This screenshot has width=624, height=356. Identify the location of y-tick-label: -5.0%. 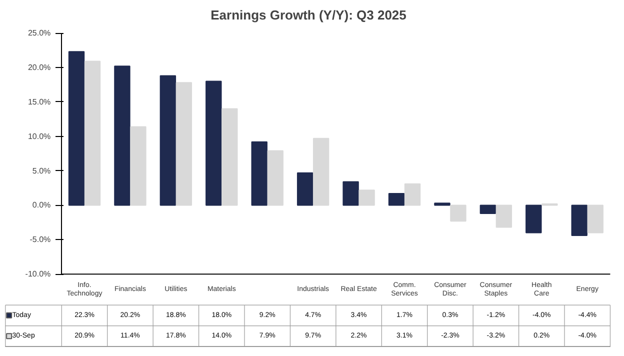
(40, 239).